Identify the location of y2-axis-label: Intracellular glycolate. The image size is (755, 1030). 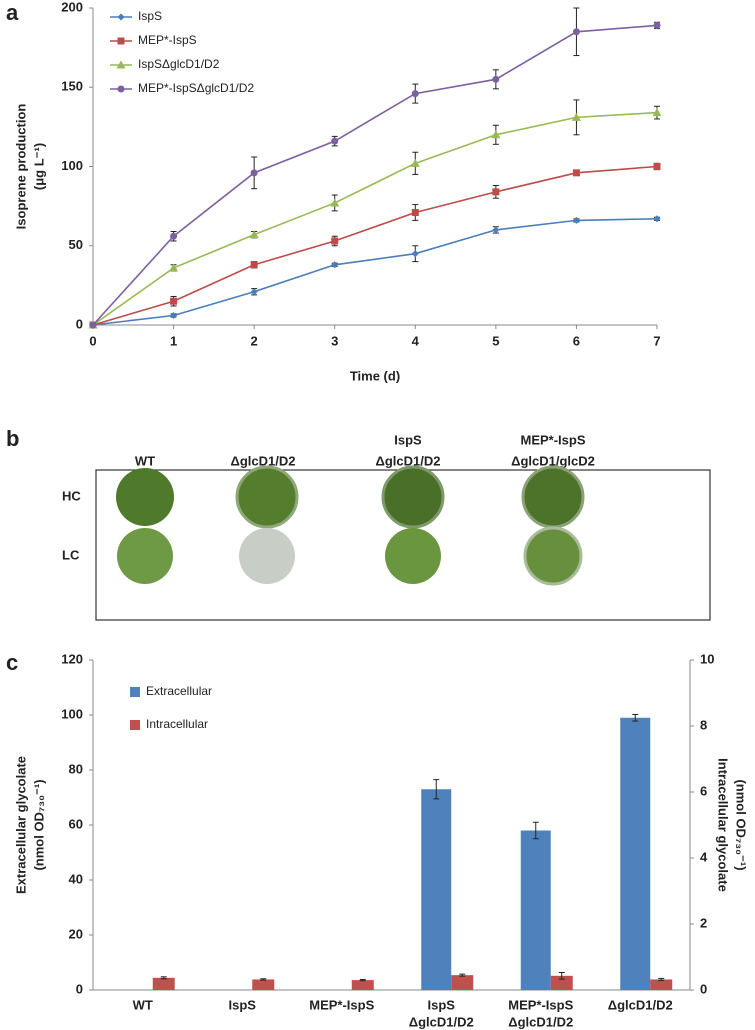
(723, 825).